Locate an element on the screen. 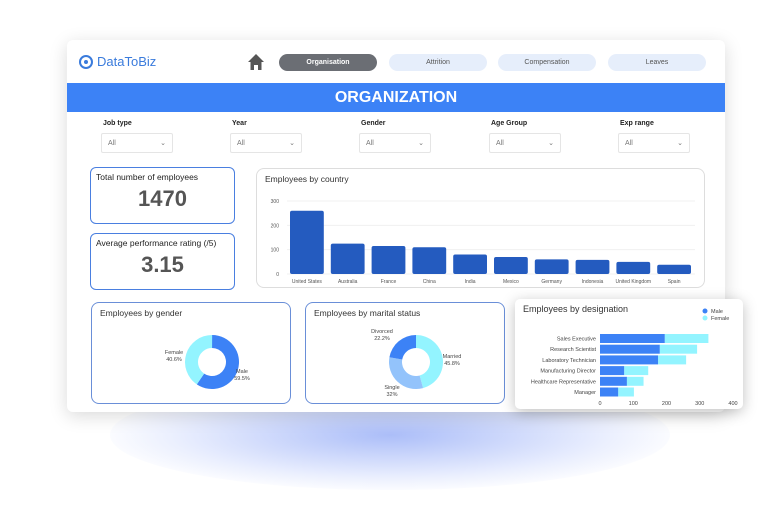 The image size is (768, 522). slice-value: 45.8% is located at coordinates (452, 364).